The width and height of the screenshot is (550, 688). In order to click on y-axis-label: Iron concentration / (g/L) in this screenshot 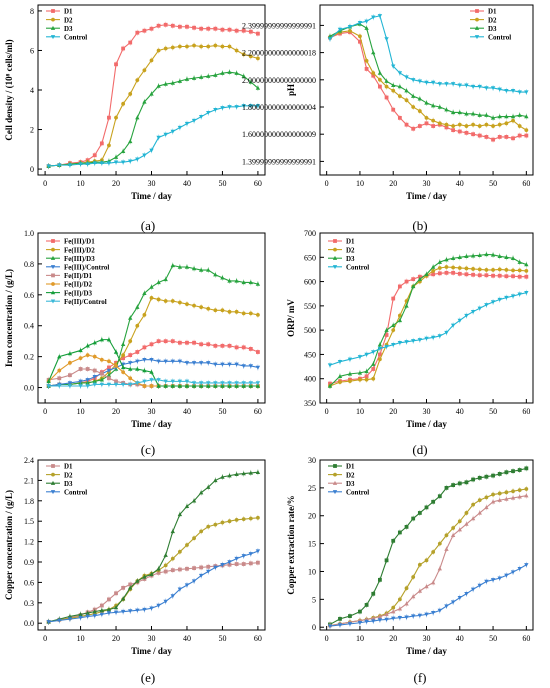, I will do `click(9, 318)`.